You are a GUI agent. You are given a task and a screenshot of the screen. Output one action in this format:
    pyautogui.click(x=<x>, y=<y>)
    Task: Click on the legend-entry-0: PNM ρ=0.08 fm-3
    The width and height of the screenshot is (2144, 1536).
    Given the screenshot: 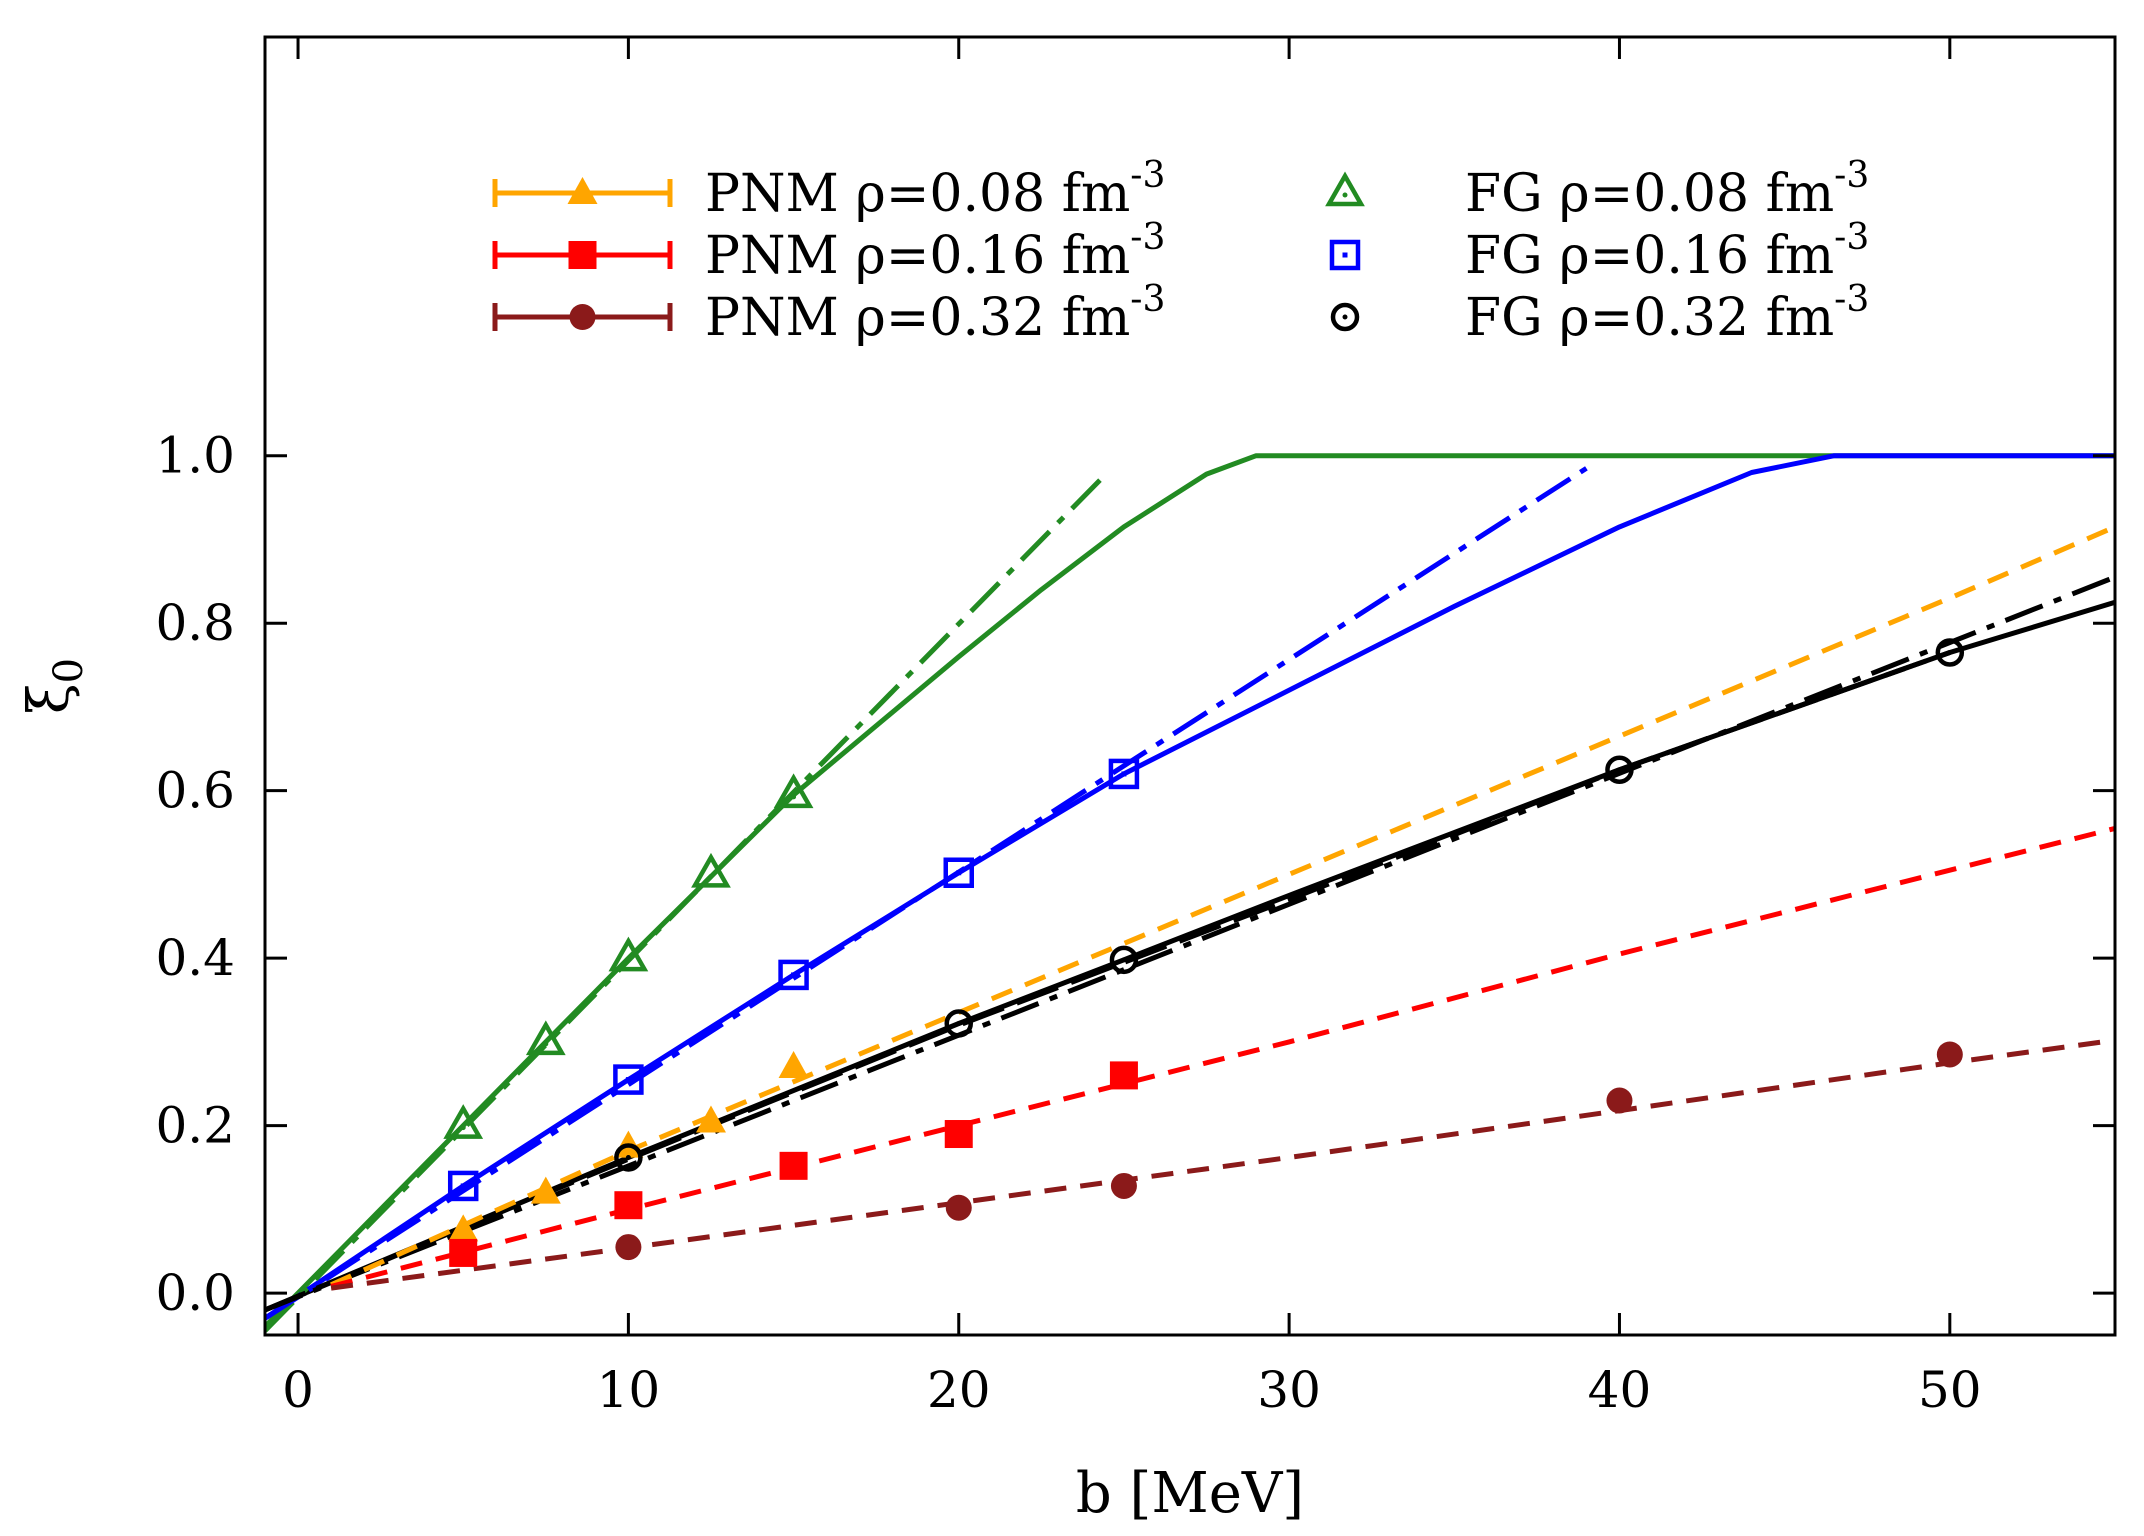 What is the action you would take?
    pyautogui.click(x=828, y=189)
    